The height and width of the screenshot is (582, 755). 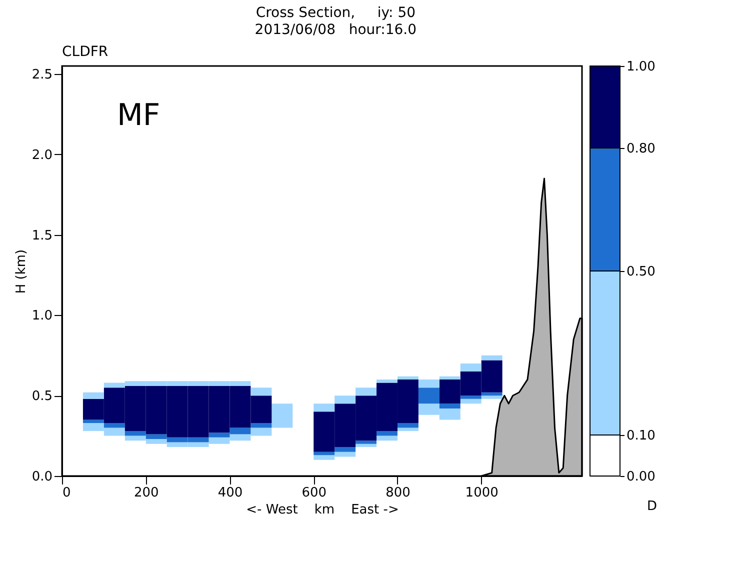 I want to click on x-tick-label: 0, so click(x=66, y=493).